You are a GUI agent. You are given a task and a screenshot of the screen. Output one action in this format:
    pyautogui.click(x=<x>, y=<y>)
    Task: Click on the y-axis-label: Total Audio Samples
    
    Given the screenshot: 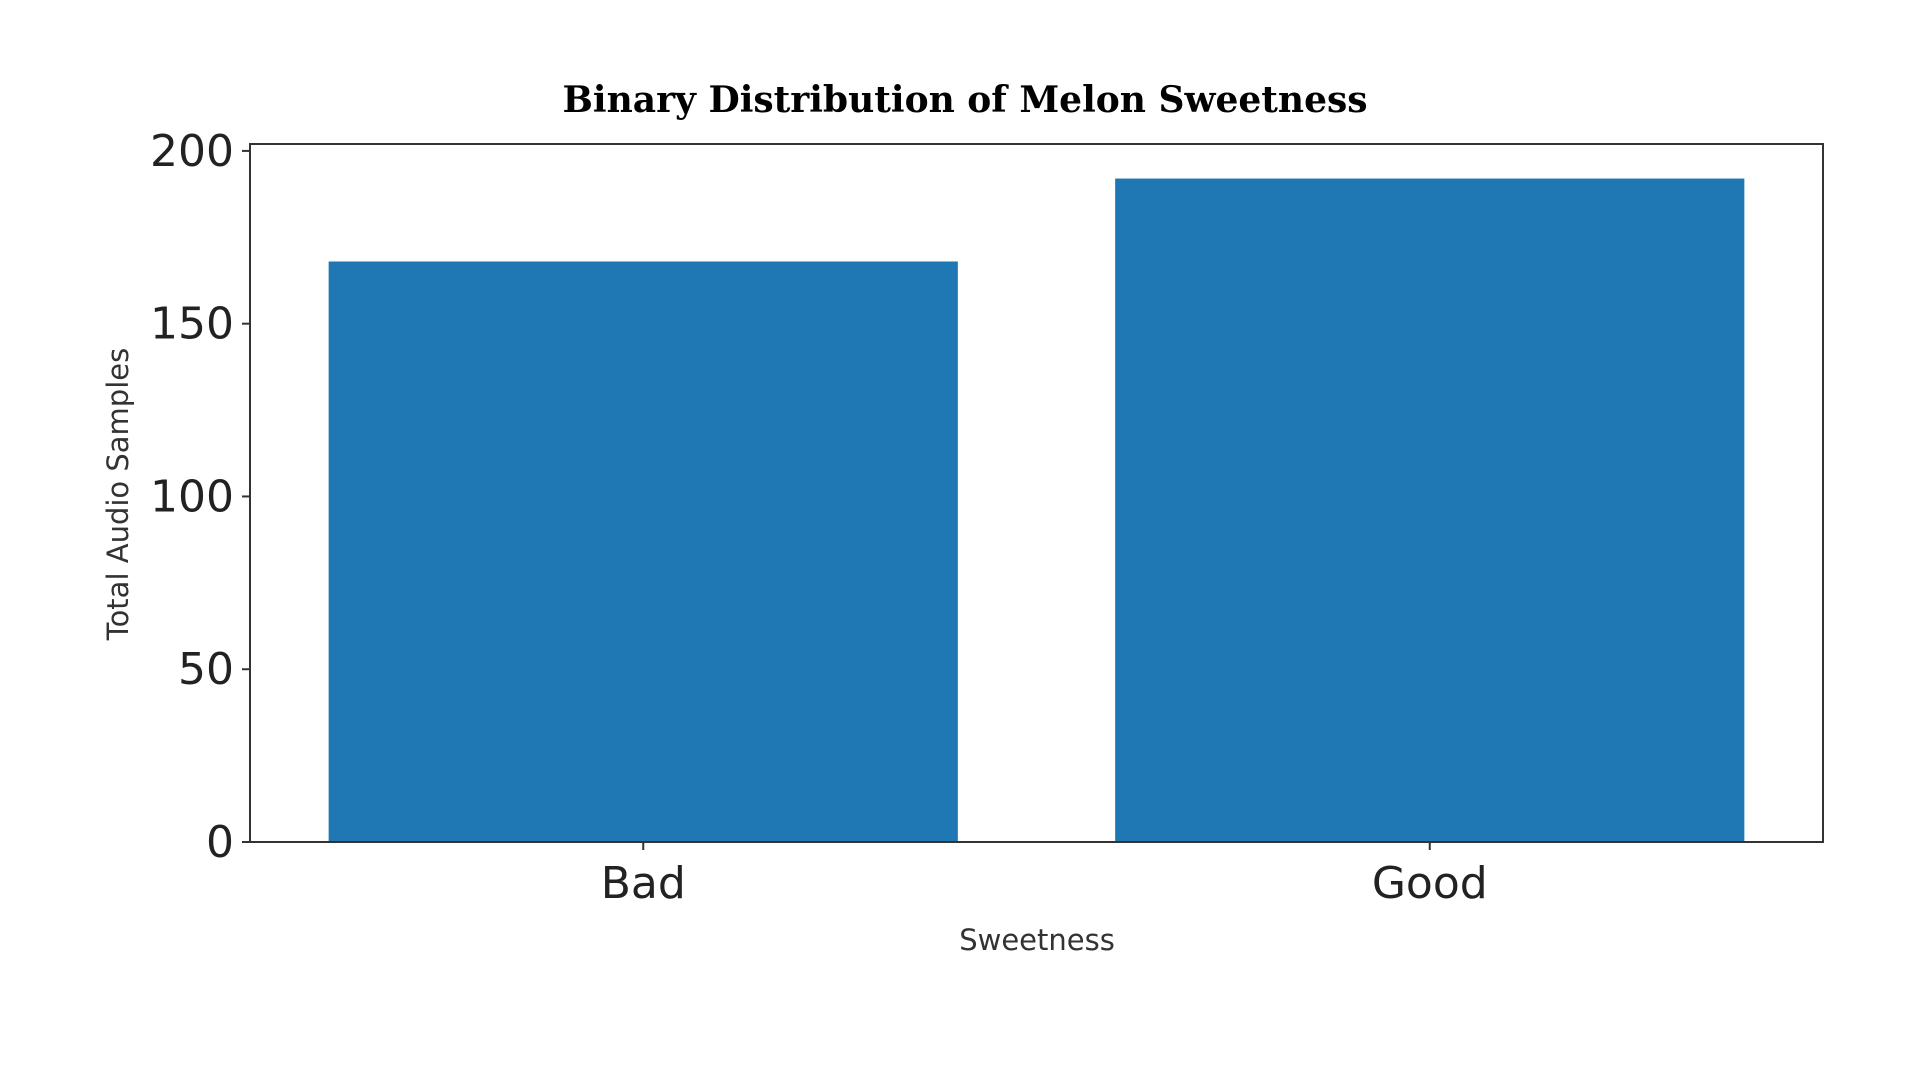 What is the action you would take?
    pyautogui.click(x=118, y=494)
    